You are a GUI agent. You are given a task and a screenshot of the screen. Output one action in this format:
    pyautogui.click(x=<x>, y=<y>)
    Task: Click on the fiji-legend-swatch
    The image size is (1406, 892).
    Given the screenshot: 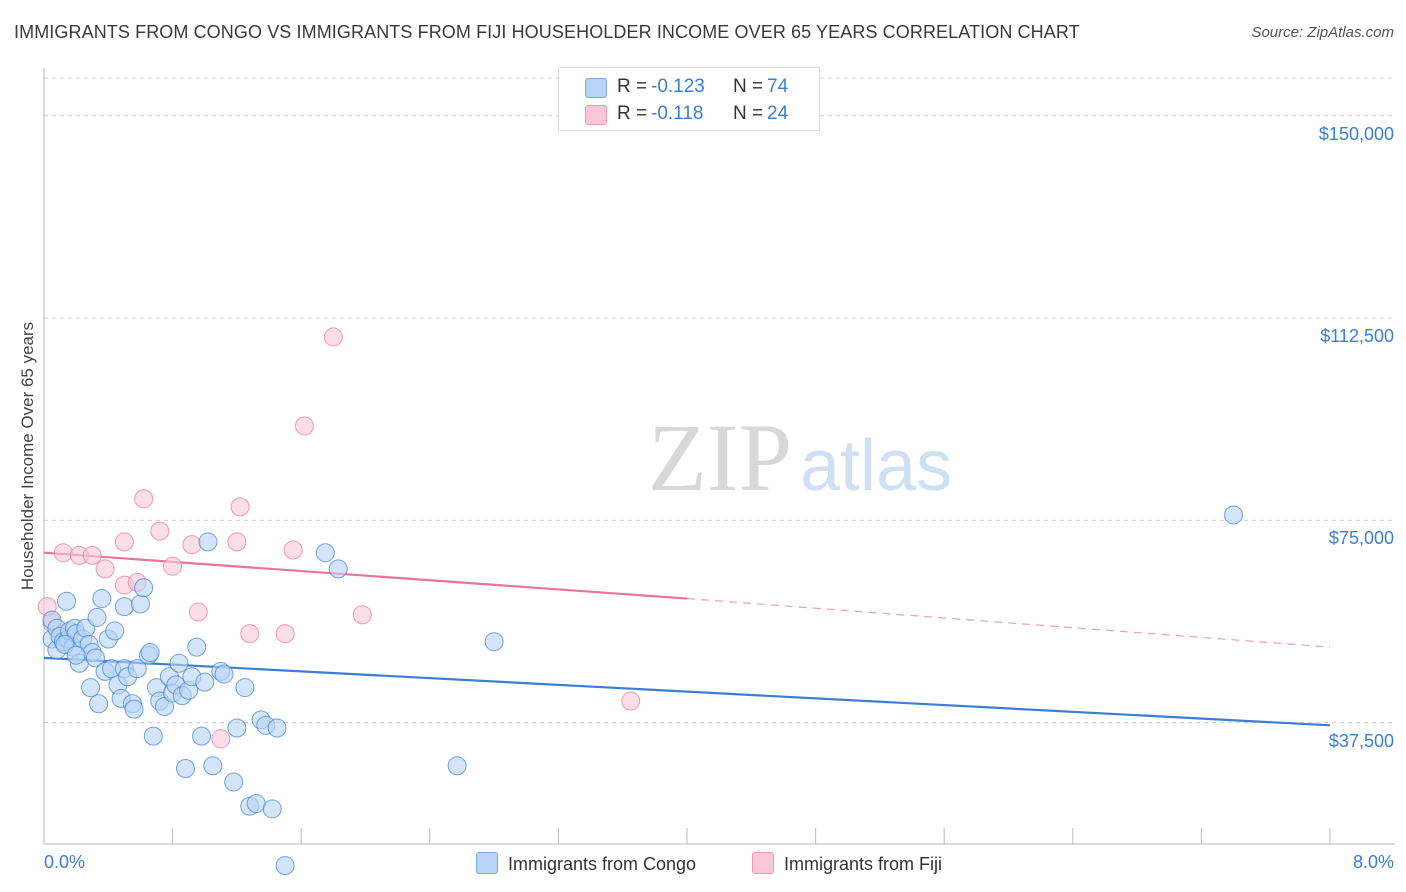 What is the action you would take?
    pyautogui.click(x=763, y=863)
    